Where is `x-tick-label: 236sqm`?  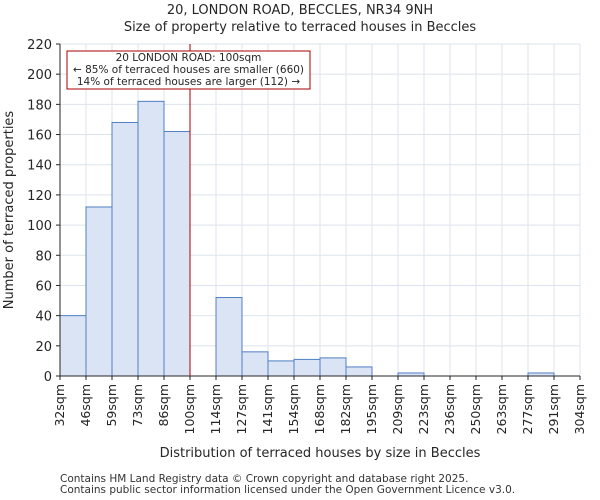 x-tick-label: 236sqm is located at coordinates (449, 409).